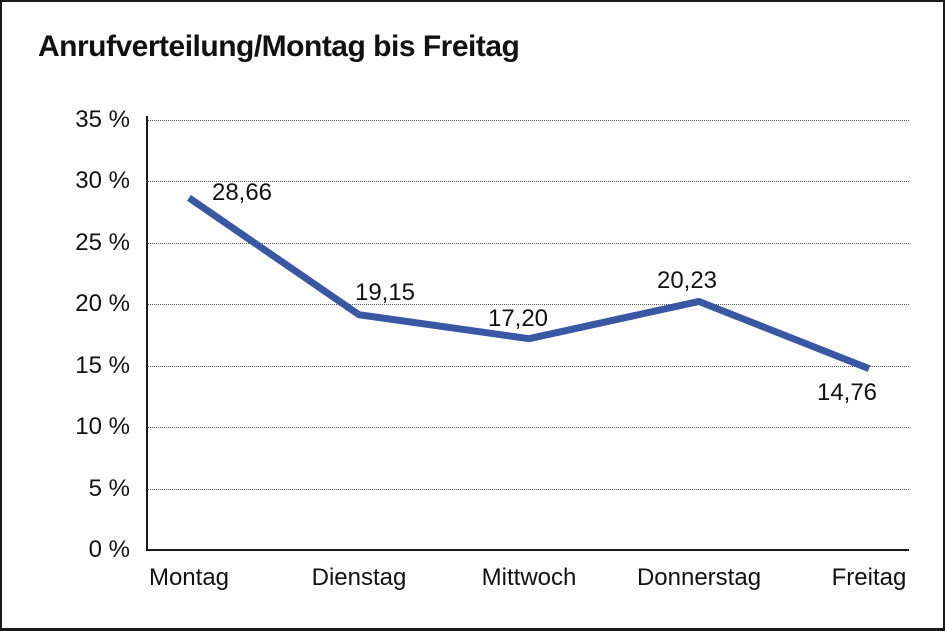  Describe the element at coordinates (527, 550) in the screenshot. I see `x-axis-line` at that location.